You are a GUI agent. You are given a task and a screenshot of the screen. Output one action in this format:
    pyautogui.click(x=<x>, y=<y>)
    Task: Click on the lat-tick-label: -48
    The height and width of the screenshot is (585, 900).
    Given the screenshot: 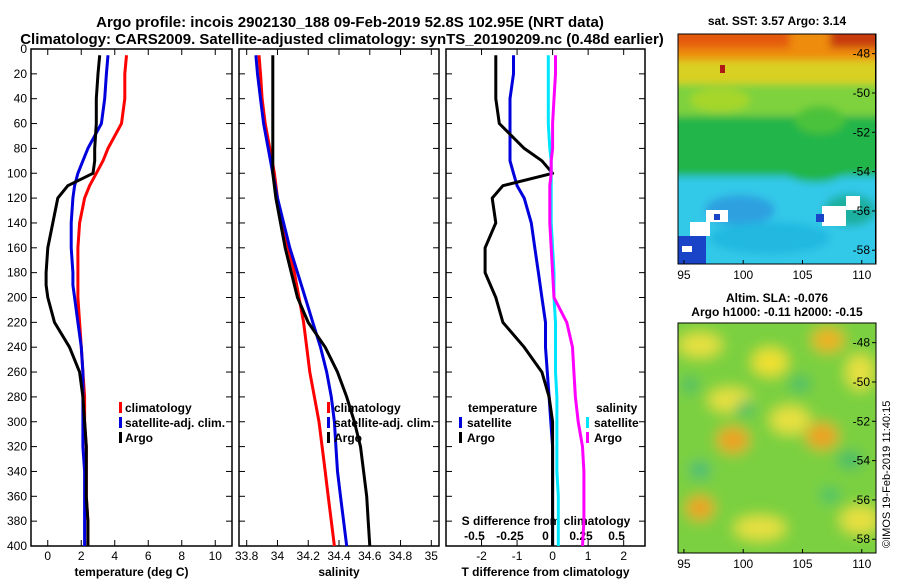 What is the action you would take?
    pyautogui.click(x=862, y=343)
    